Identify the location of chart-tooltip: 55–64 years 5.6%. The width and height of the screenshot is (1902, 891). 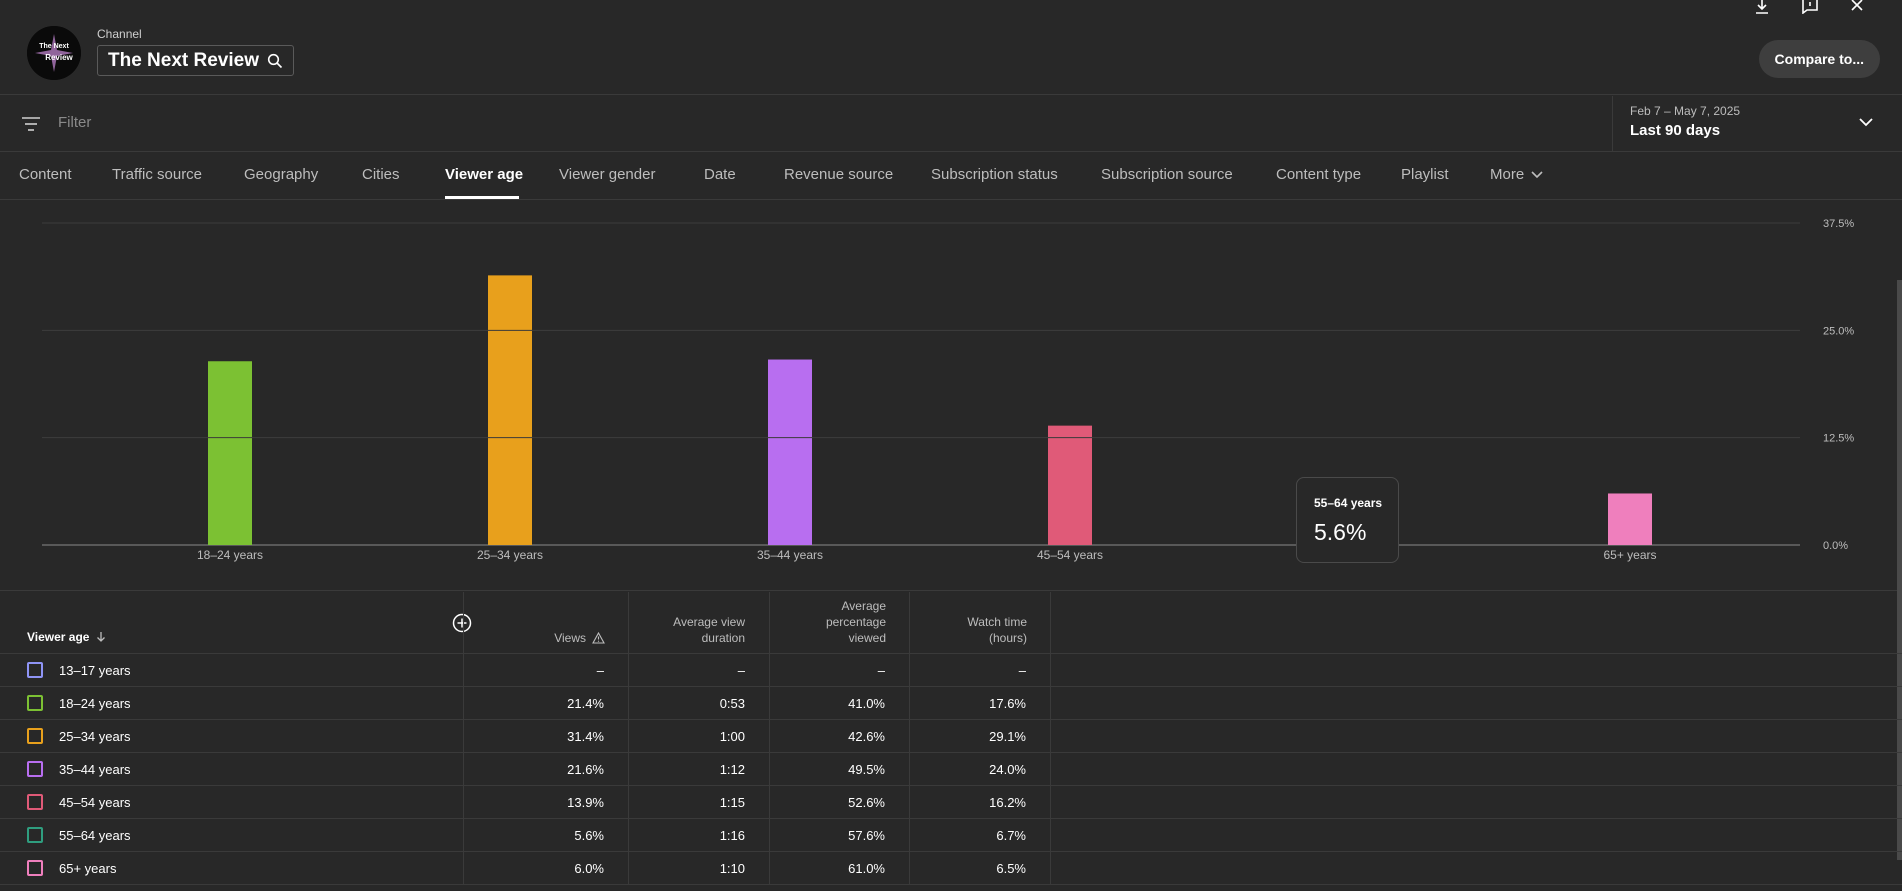
(1347, 520).